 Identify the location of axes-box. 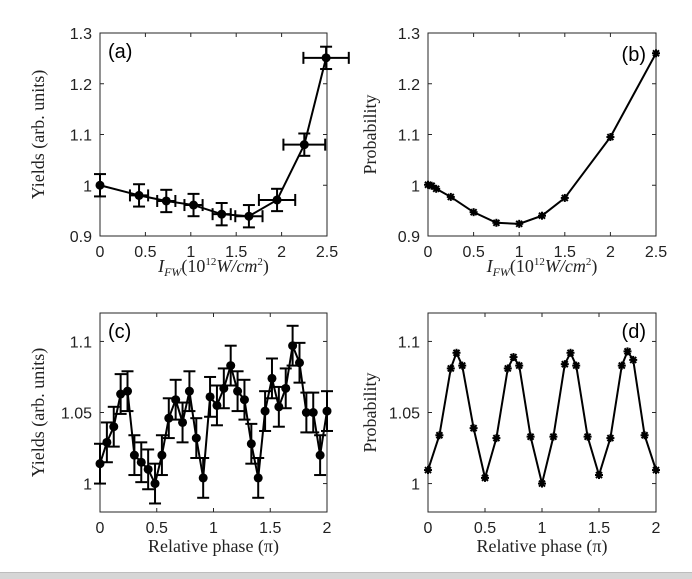
(213, 134).